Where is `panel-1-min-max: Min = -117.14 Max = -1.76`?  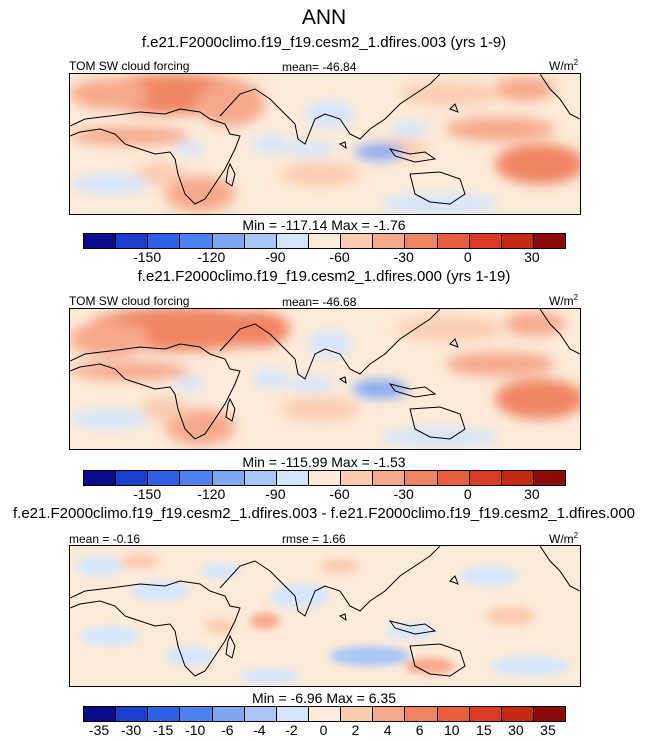 panel-1-min-max: Min = -117.14 Max = -1.76 is located at coordinates (324, 225).